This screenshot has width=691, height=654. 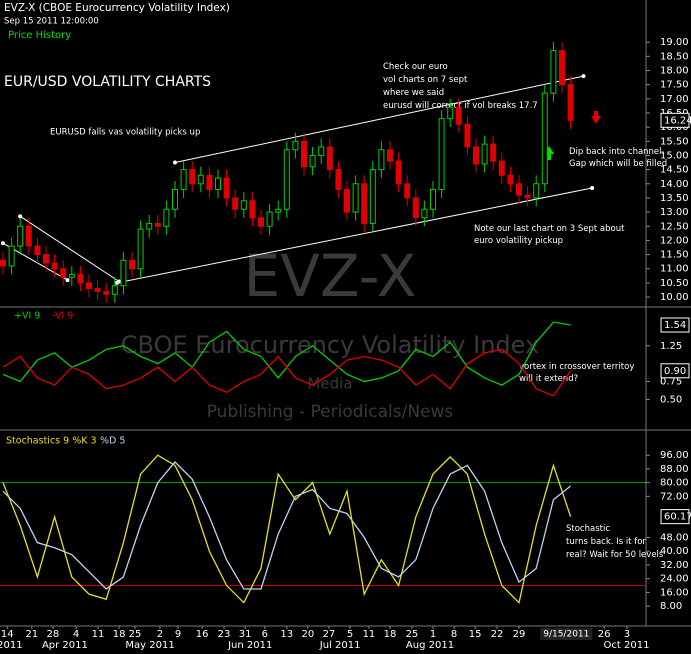 What do you see at coordinates (125, 133) in the screenshot?
I see `annotation: EURUSD falls vas volatility picks up` at bounding box center [125, 133].